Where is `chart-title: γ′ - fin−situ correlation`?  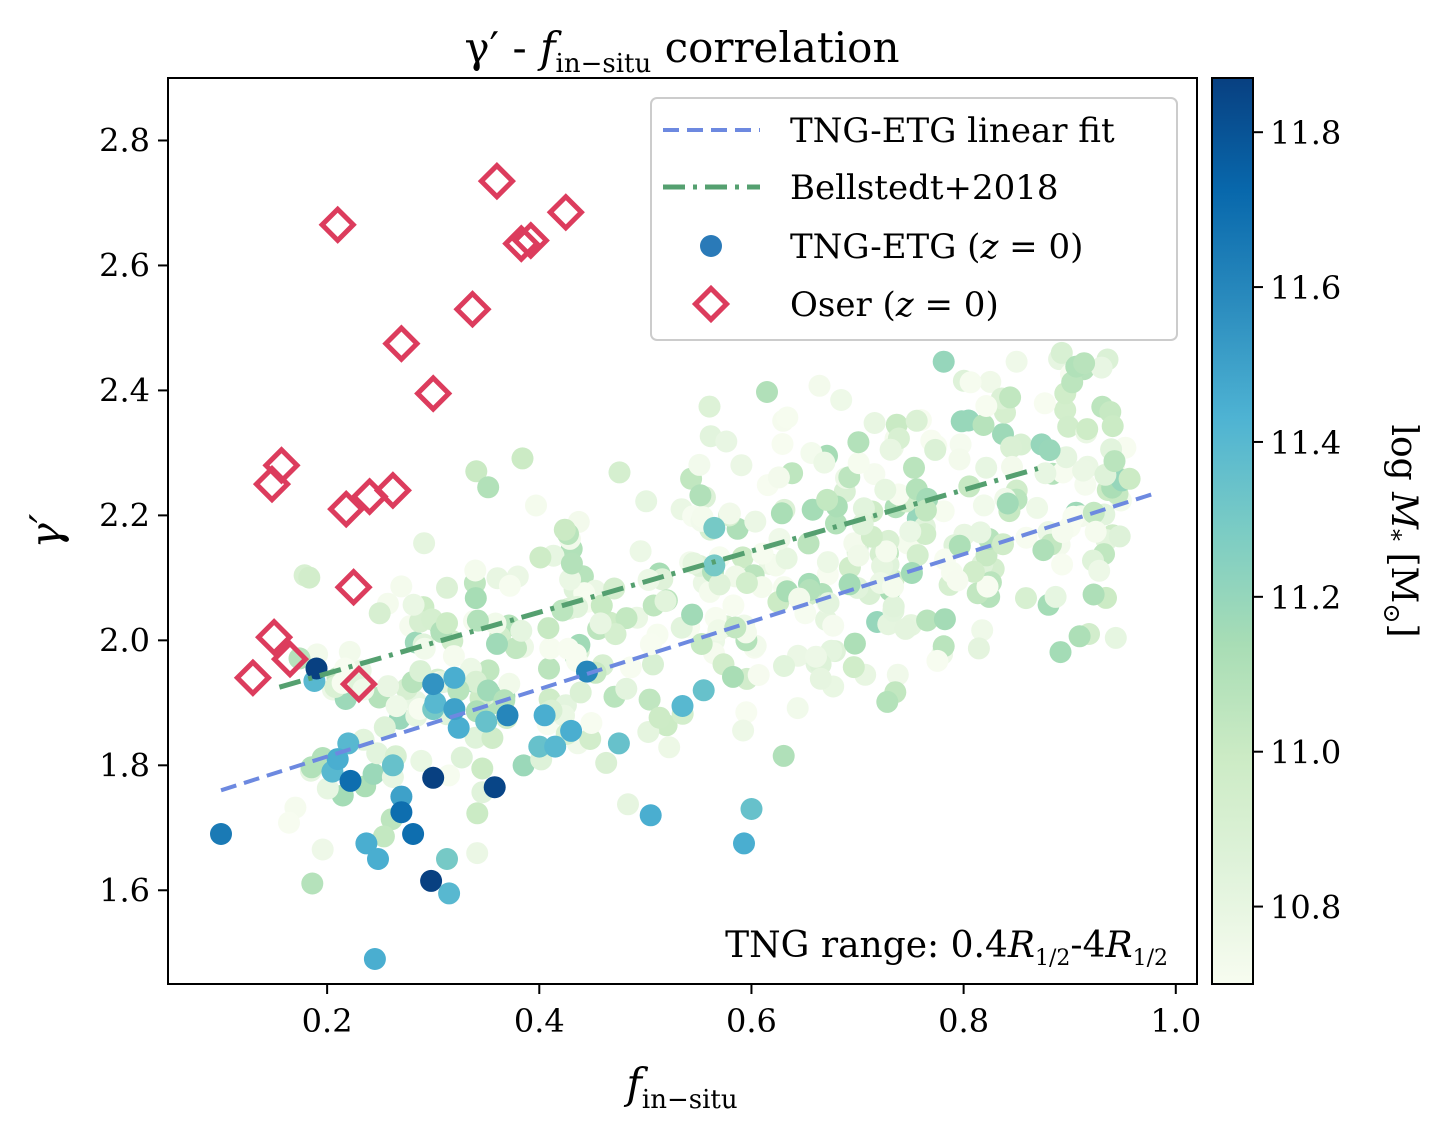 chart-title: γ′ - fin−situ correlation is located at coordinates (681, 51).